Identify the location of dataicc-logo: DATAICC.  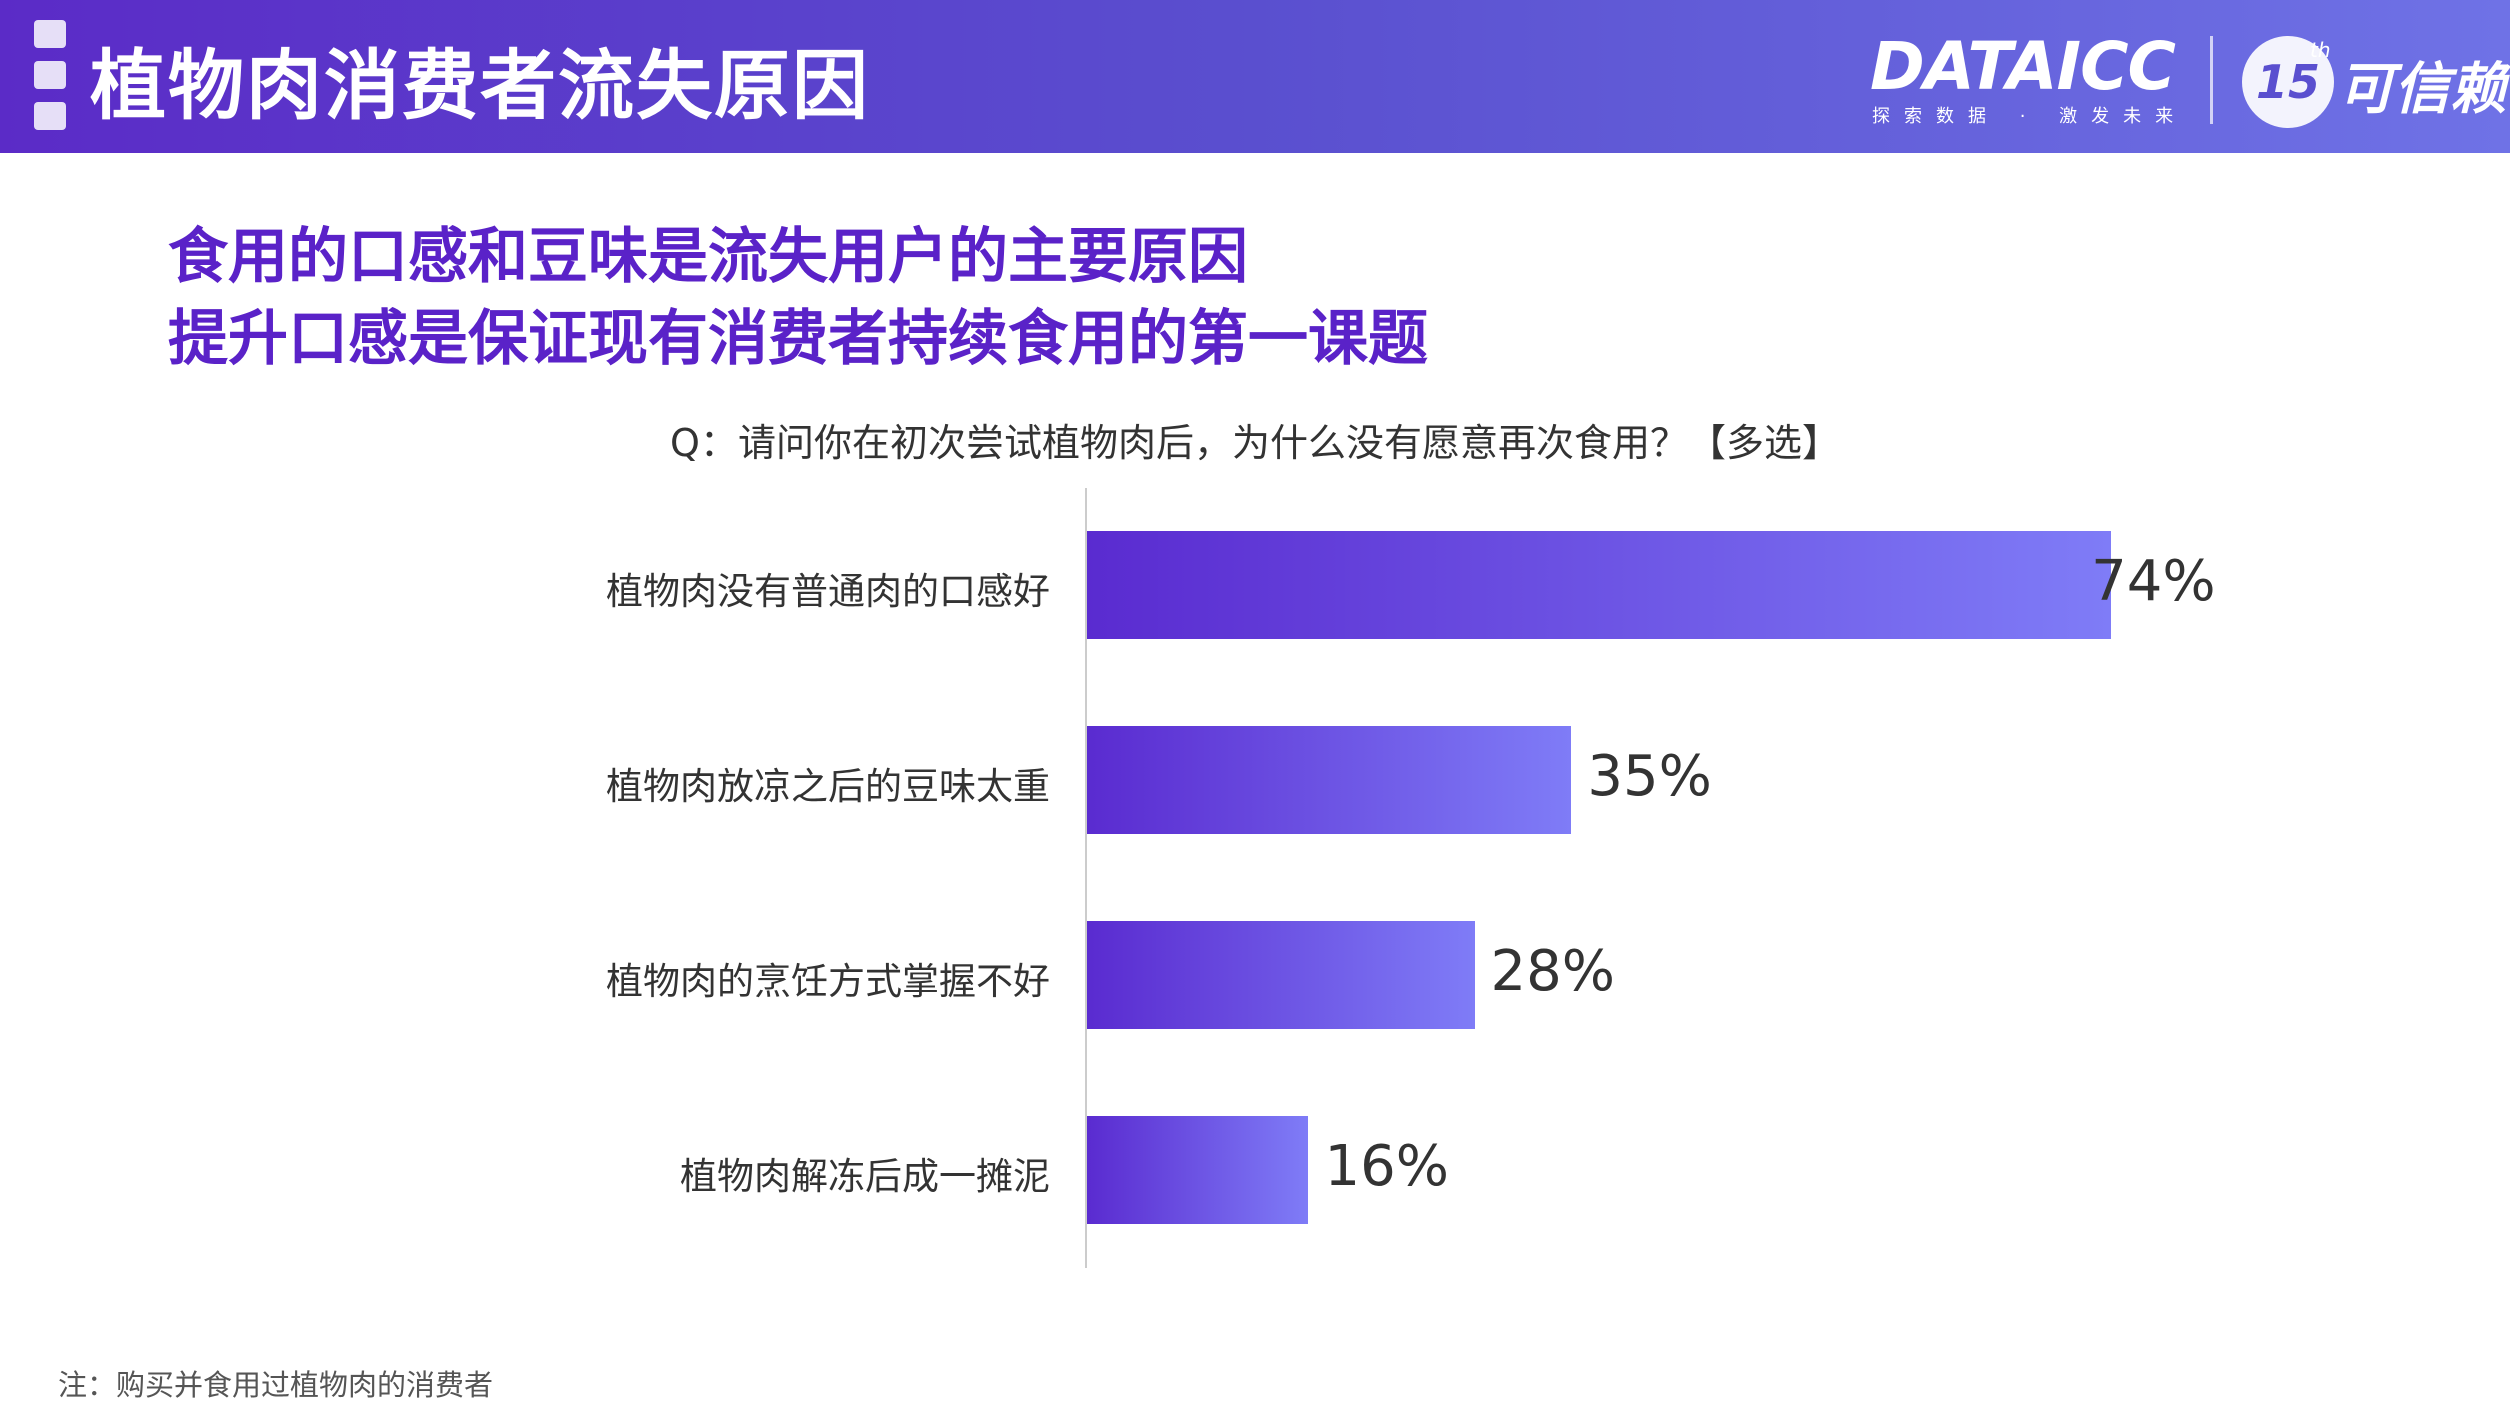
(2023, 66).